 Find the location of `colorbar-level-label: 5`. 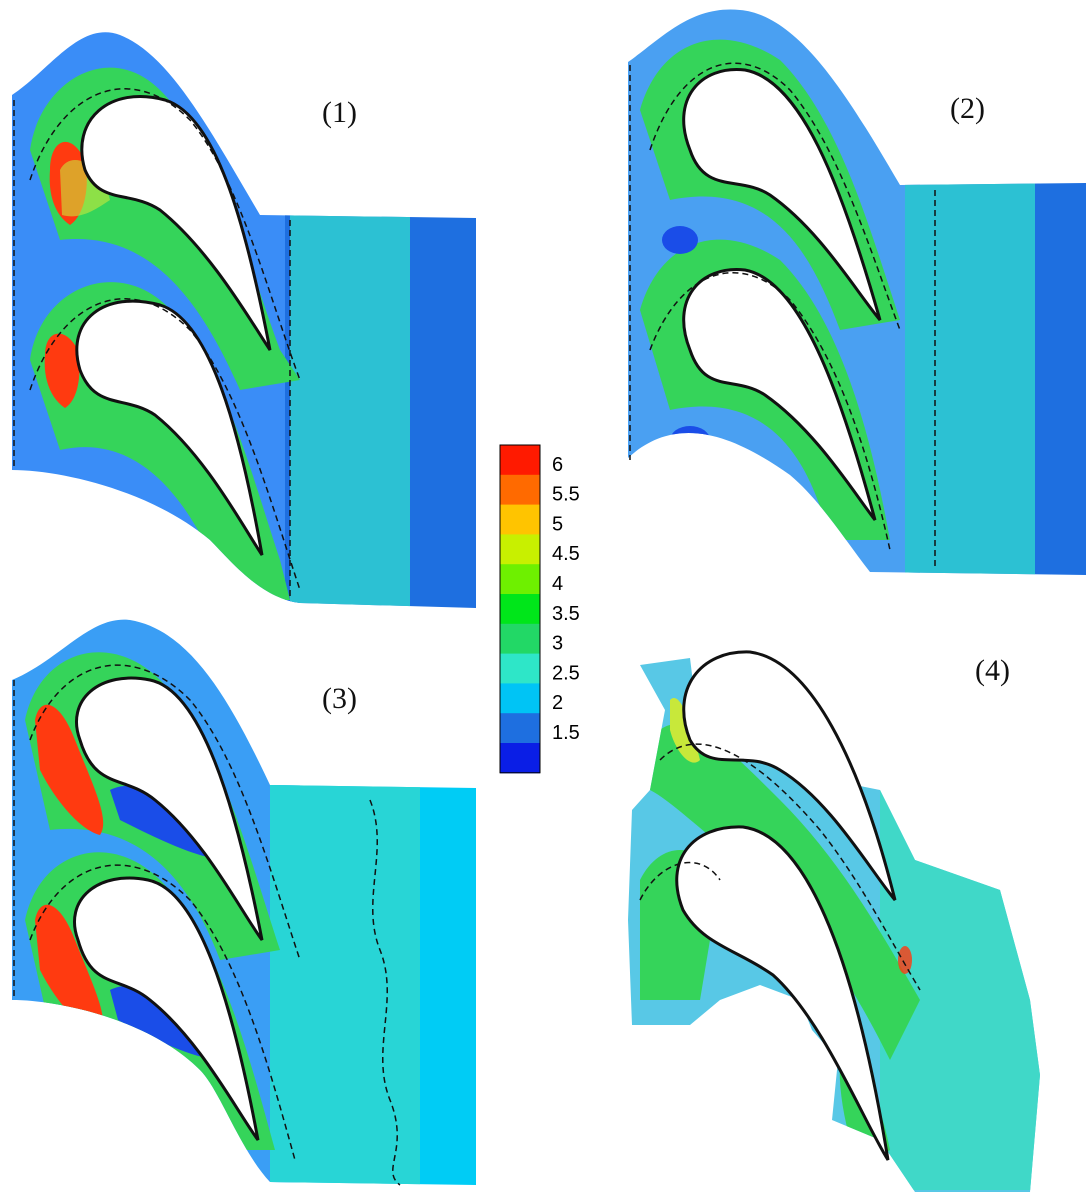

colorbar-level-label: 5 is located at coordinates (557, 524).